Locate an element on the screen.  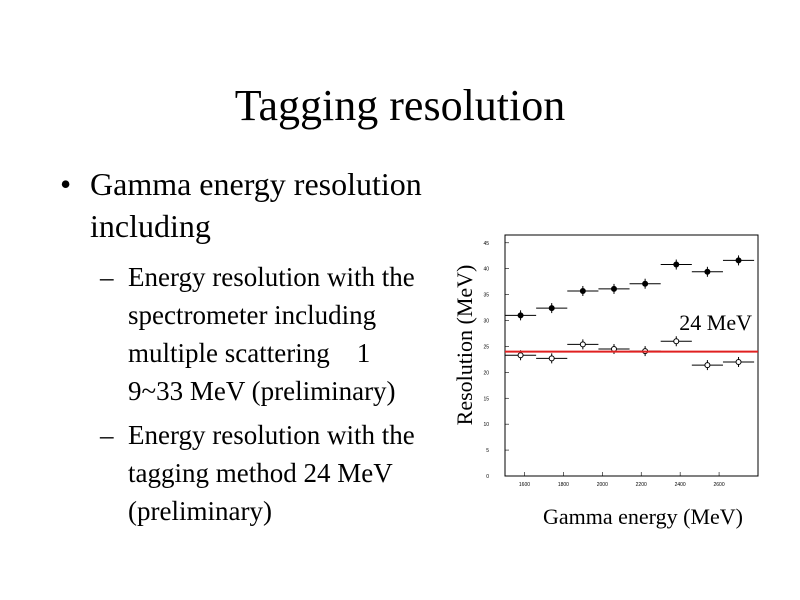
x-axis-label: Gamma energy (MeV) is located at coordinates (643, 516).